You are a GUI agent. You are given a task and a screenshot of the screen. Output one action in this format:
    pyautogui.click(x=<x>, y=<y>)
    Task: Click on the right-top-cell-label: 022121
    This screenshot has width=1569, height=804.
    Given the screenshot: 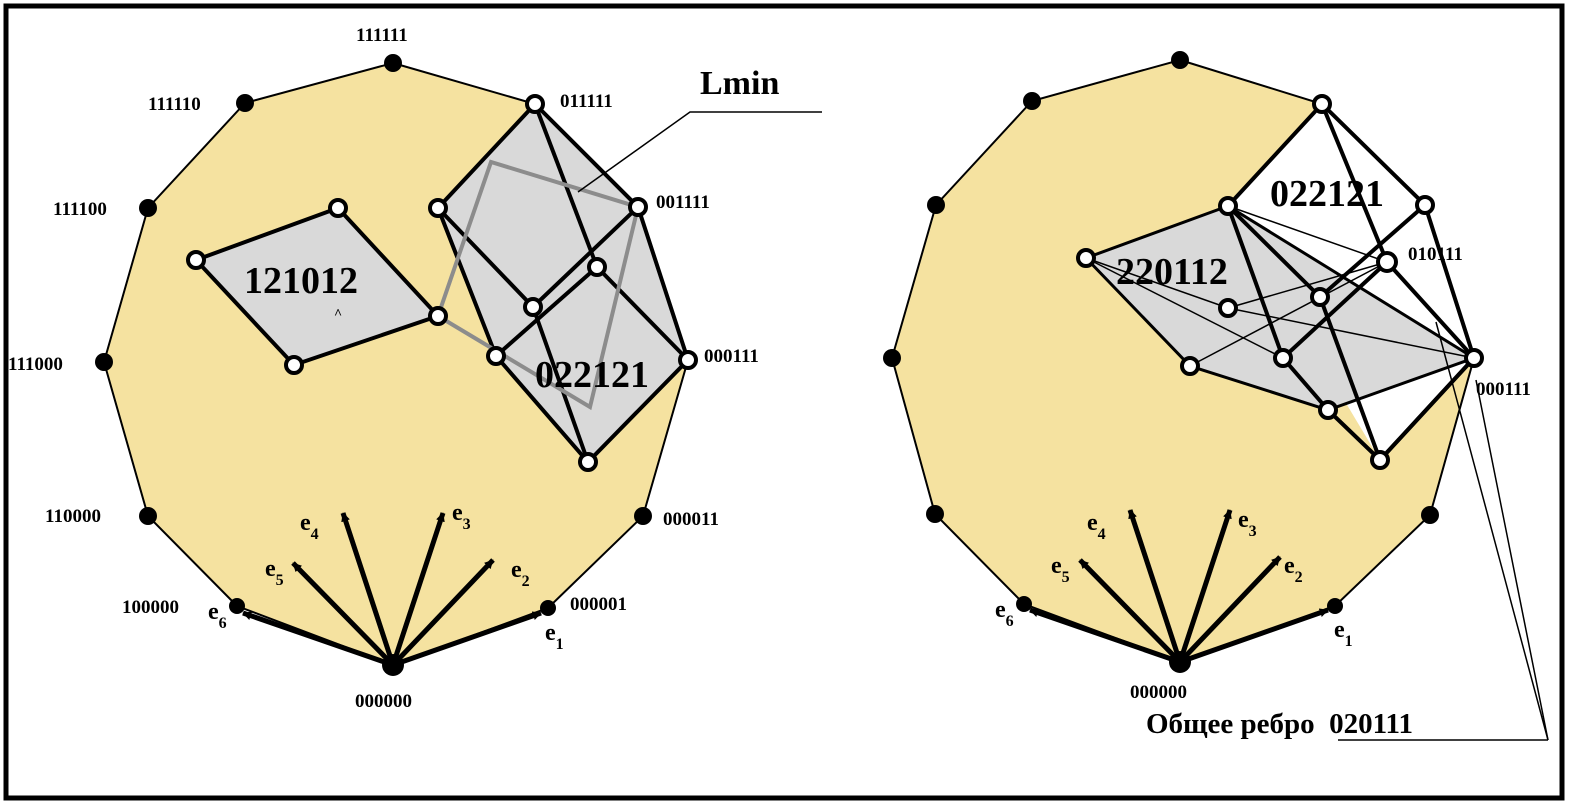 What is the action you would take?
    pyautogui.click(x=1327, y=194)
    